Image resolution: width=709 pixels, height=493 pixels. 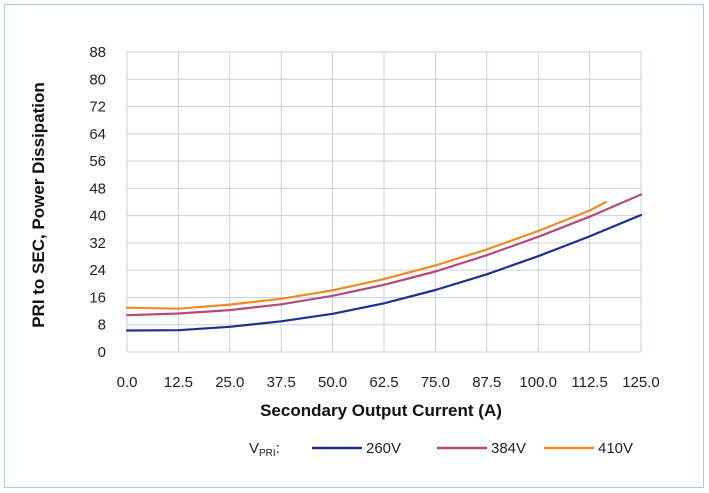 I want to click on y-tick-label: 40, so click(x=97, y=216).